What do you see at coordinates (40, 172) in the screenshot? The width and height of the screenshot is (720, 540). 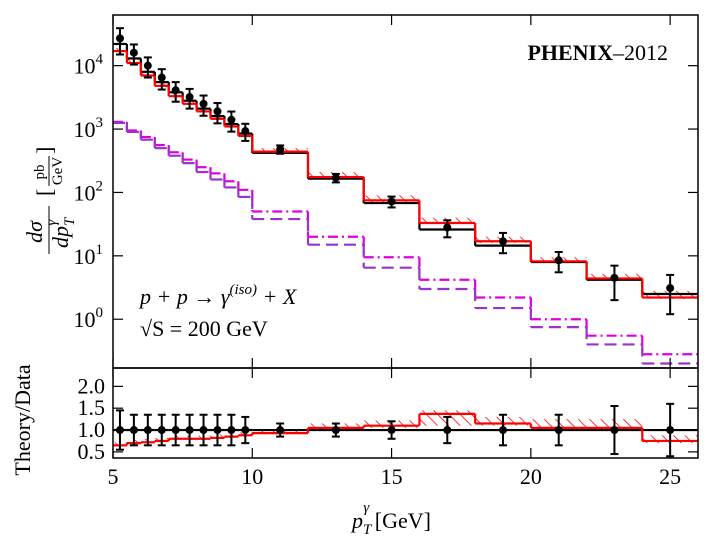 I see `ylabel-unit-num: pb` at bounding box center [40, 172].